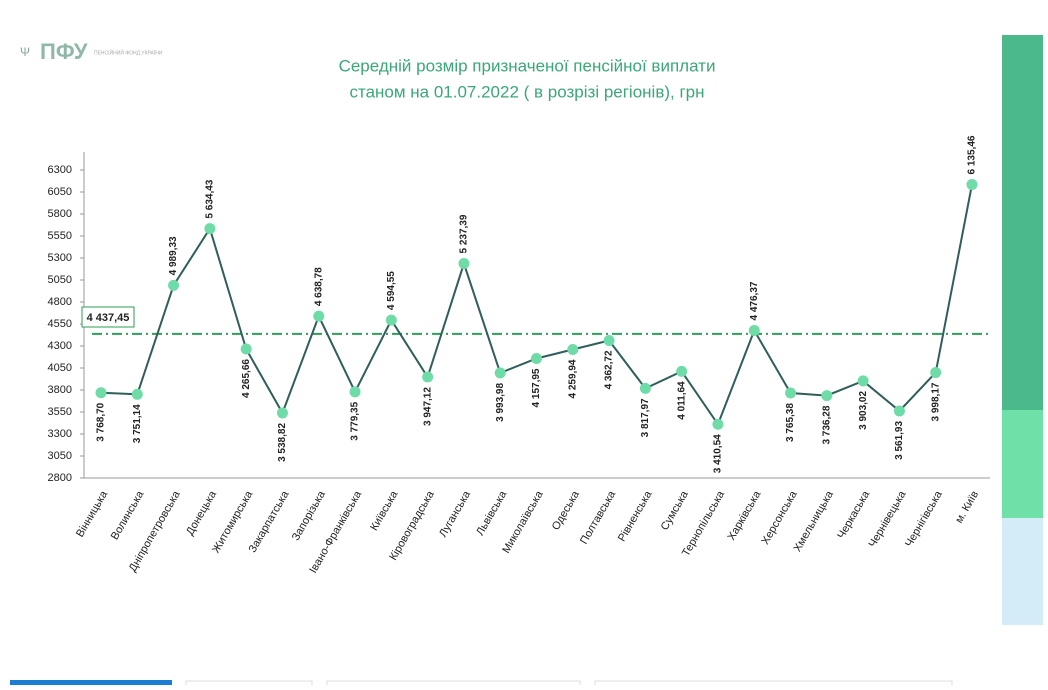 This screenshot has width=1048, height=690. I want to click on data-label: 4 638,78, so click(318, 286).